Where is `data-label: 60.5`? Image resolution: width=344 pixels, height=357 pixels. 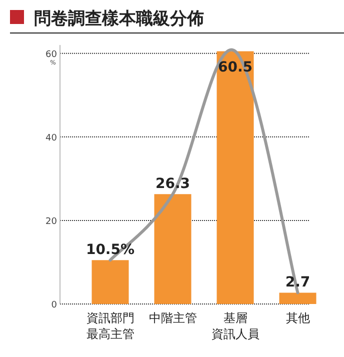 data-label: 60.5 is located at coordinates (235, 67).